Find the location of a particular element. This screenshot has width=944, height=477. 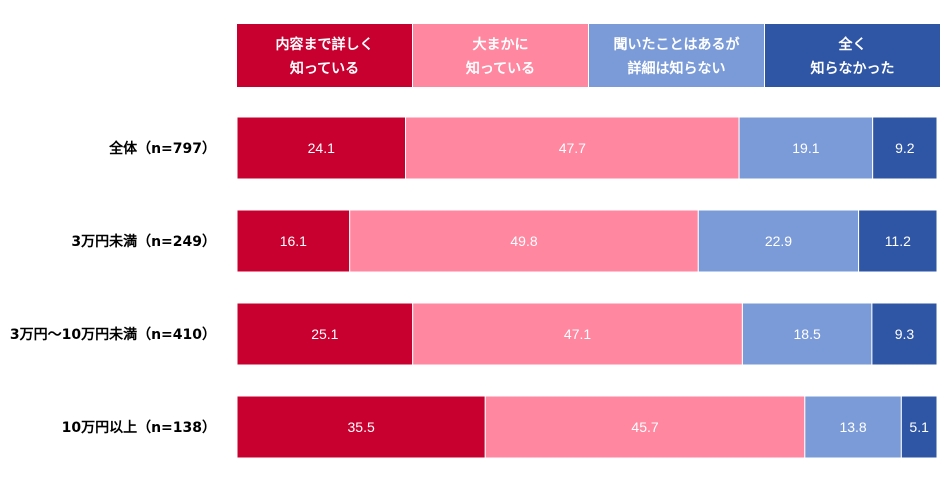

data-label-3-2: 13.8 is located at coordinates (852, 427).